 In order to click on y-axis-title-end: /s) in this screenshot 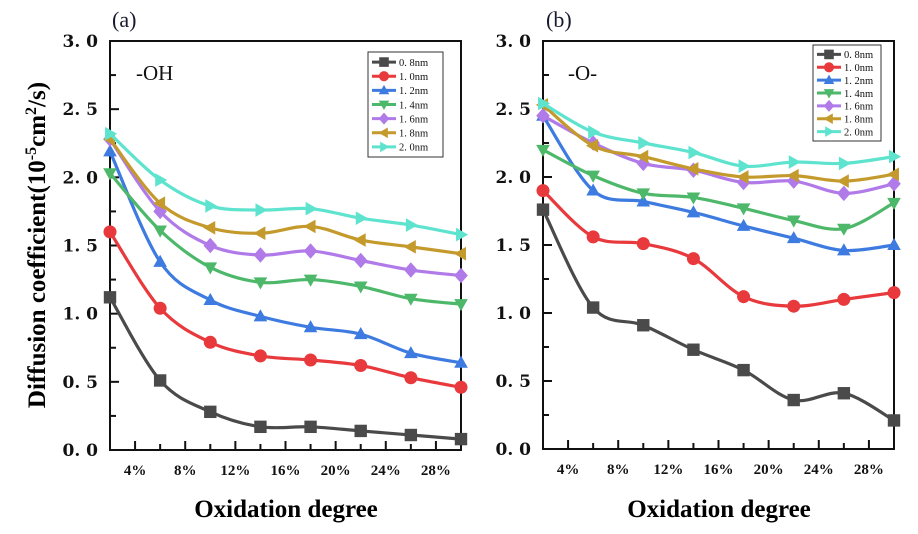, I will do `click(37, 95)`.